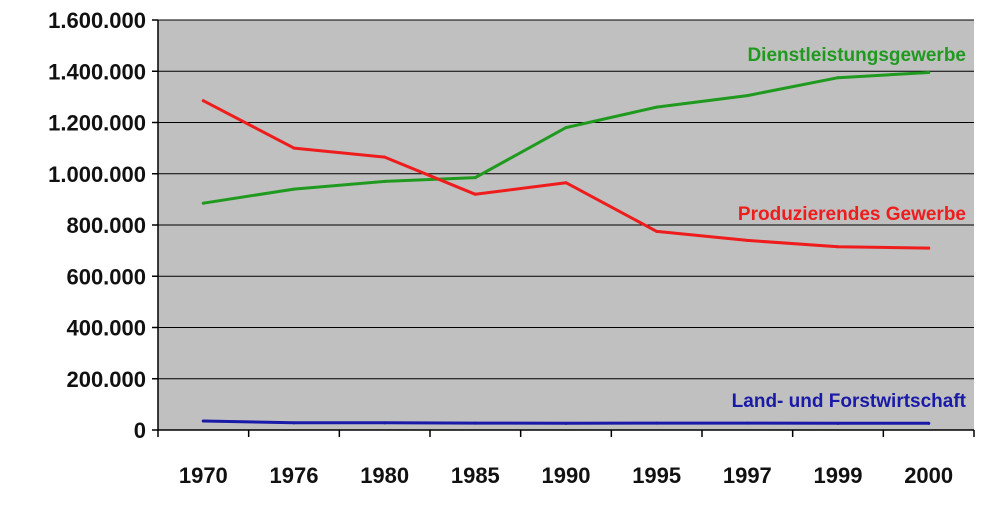  What do you see at coordinates (475, 475) in the screenshot?
I see `x-tick-label: 1985` at bounding box center [475, 475].